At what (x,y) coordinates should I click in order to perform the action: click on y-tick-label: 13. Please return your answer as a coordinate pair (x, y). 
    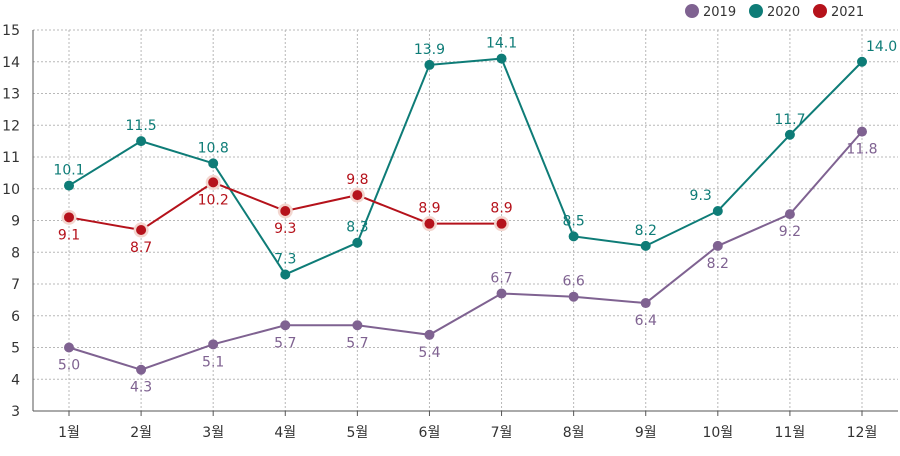
    Looking at the image, I should click on (11, 95).